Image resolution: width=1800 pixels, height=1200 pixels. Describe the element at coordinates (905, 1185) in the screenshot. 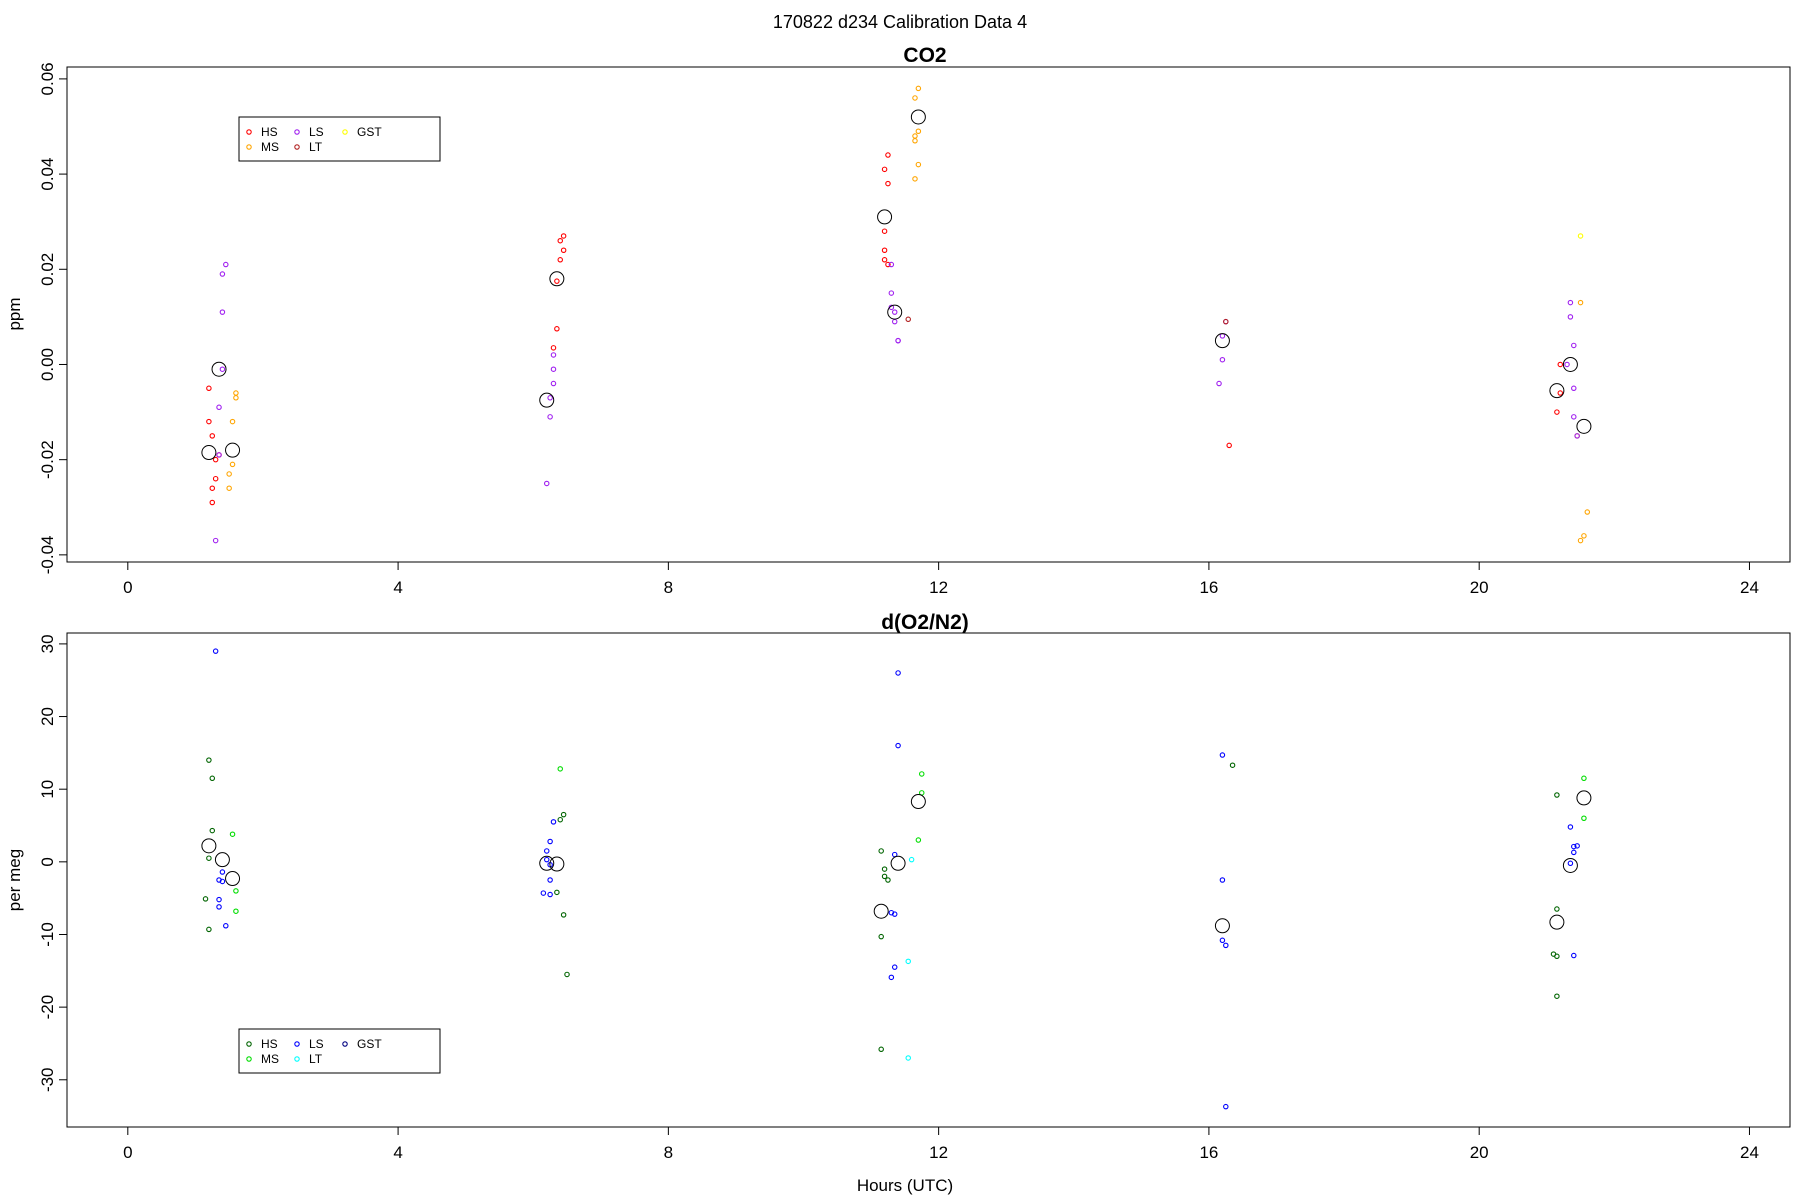

I see `figure-xlabel: Hours (UTC)` at that location.